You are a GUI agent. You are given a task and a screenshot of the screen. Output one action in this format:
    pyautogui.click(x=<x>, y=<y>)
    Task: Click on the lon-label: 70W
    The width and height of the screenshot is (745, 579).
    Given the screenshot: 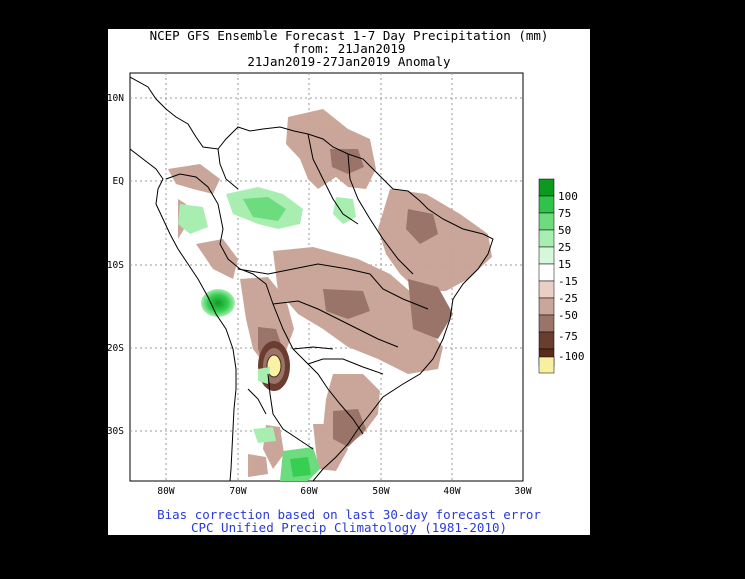 What is the action you would take?
    pyautogui.click(x=237, y=491)
    